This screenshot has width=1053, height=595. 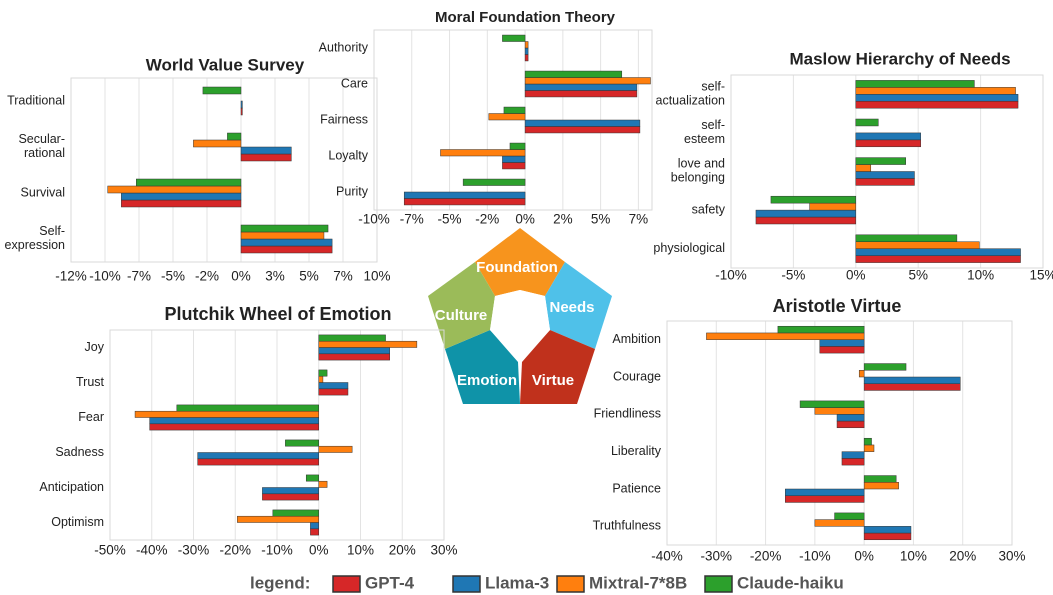 I want to click on segment-virtue, so click(x=557, y=367).